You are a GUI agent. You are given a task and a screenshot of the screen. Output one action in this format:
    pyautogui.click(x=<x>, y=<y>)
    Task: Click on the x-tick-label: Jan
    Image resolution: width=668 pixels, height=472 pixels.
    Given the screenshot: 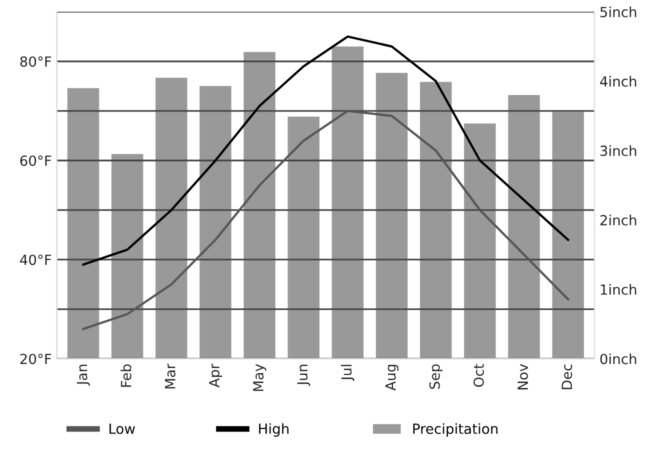 What is the action you would take?
    pyautogui.click(x=83, y=375)
    